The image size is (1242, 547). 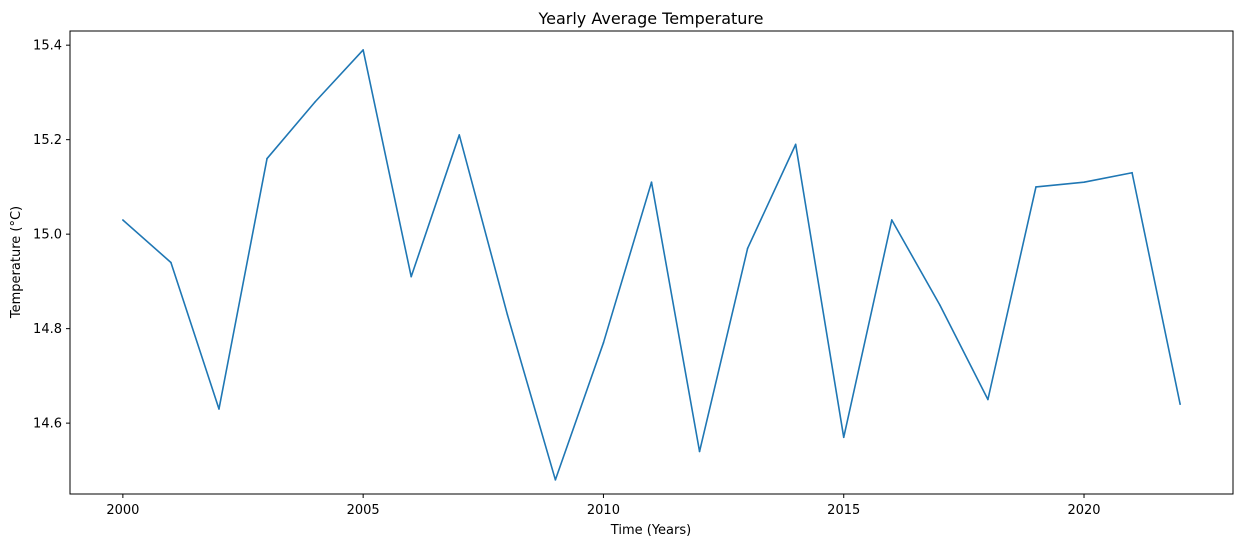 What do you see at coordinates (650, 18) in the screenshot?
I see `chart-title: Yearly Average Temperature` at bounding box center [650, 18].